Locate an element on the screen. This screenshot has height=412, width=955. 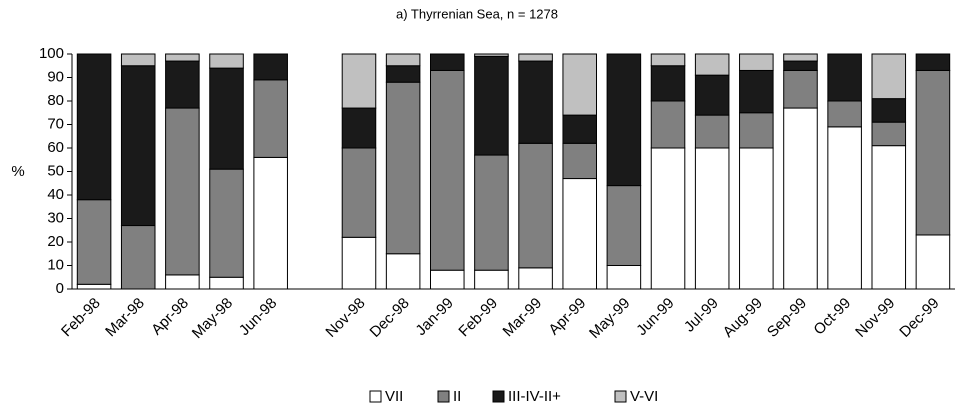
legend-label: V-VI is located at coordinates (644, 396).